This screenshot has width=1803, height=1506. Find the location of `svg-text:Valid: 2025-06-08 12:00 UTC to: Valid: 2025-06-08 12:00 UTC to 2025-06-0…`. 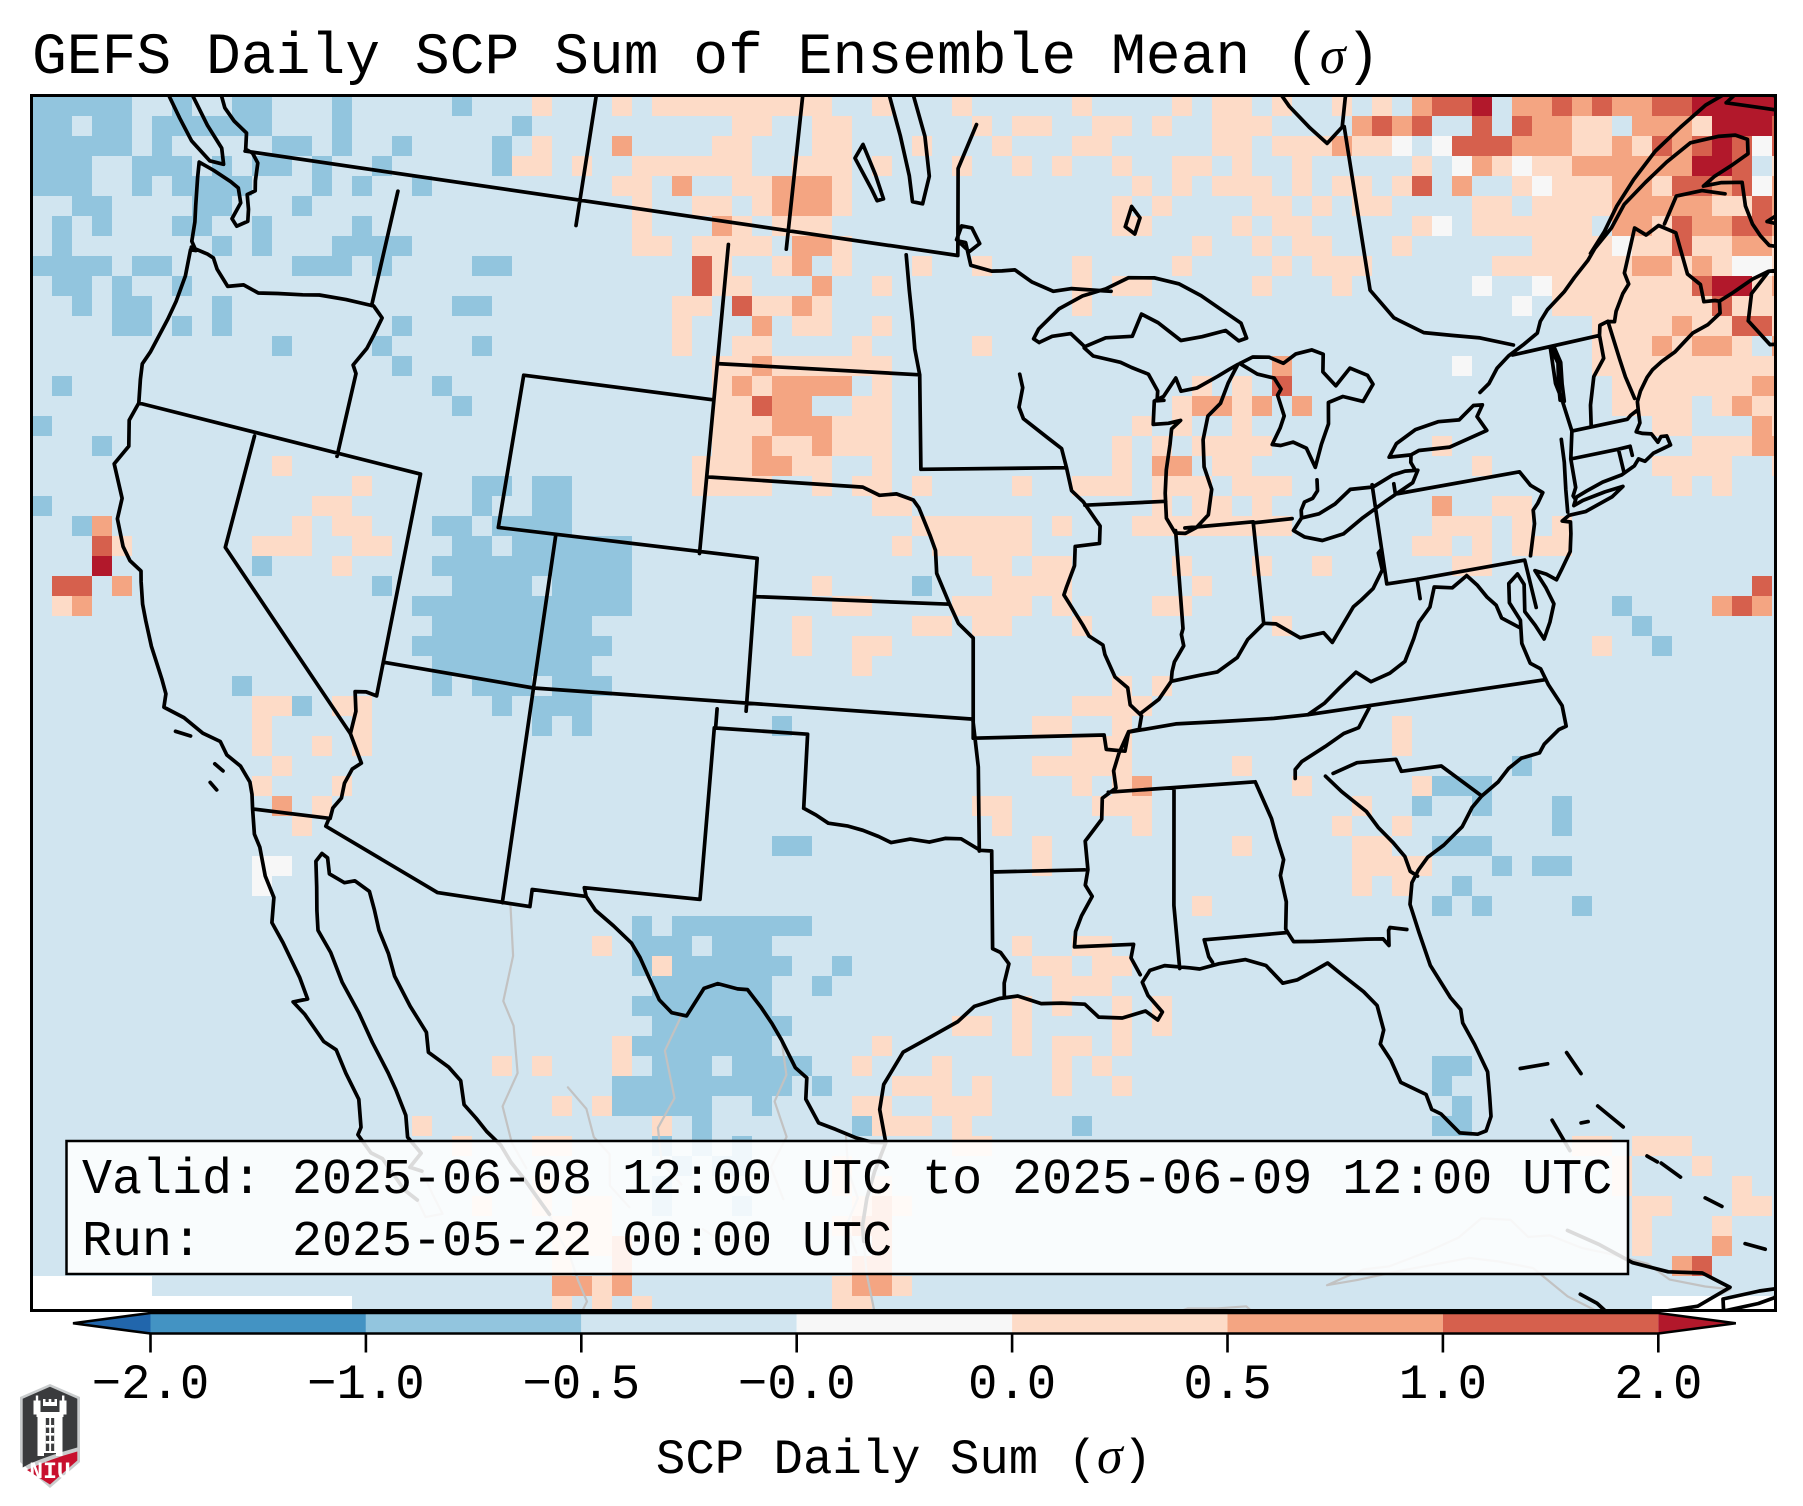

svg-text:Valid: 2025-06-08 12:00 UTC to: Valid: 2025-06-08 12:00 UTC to 2025-06-0… is located at coordinates (847, 1180).